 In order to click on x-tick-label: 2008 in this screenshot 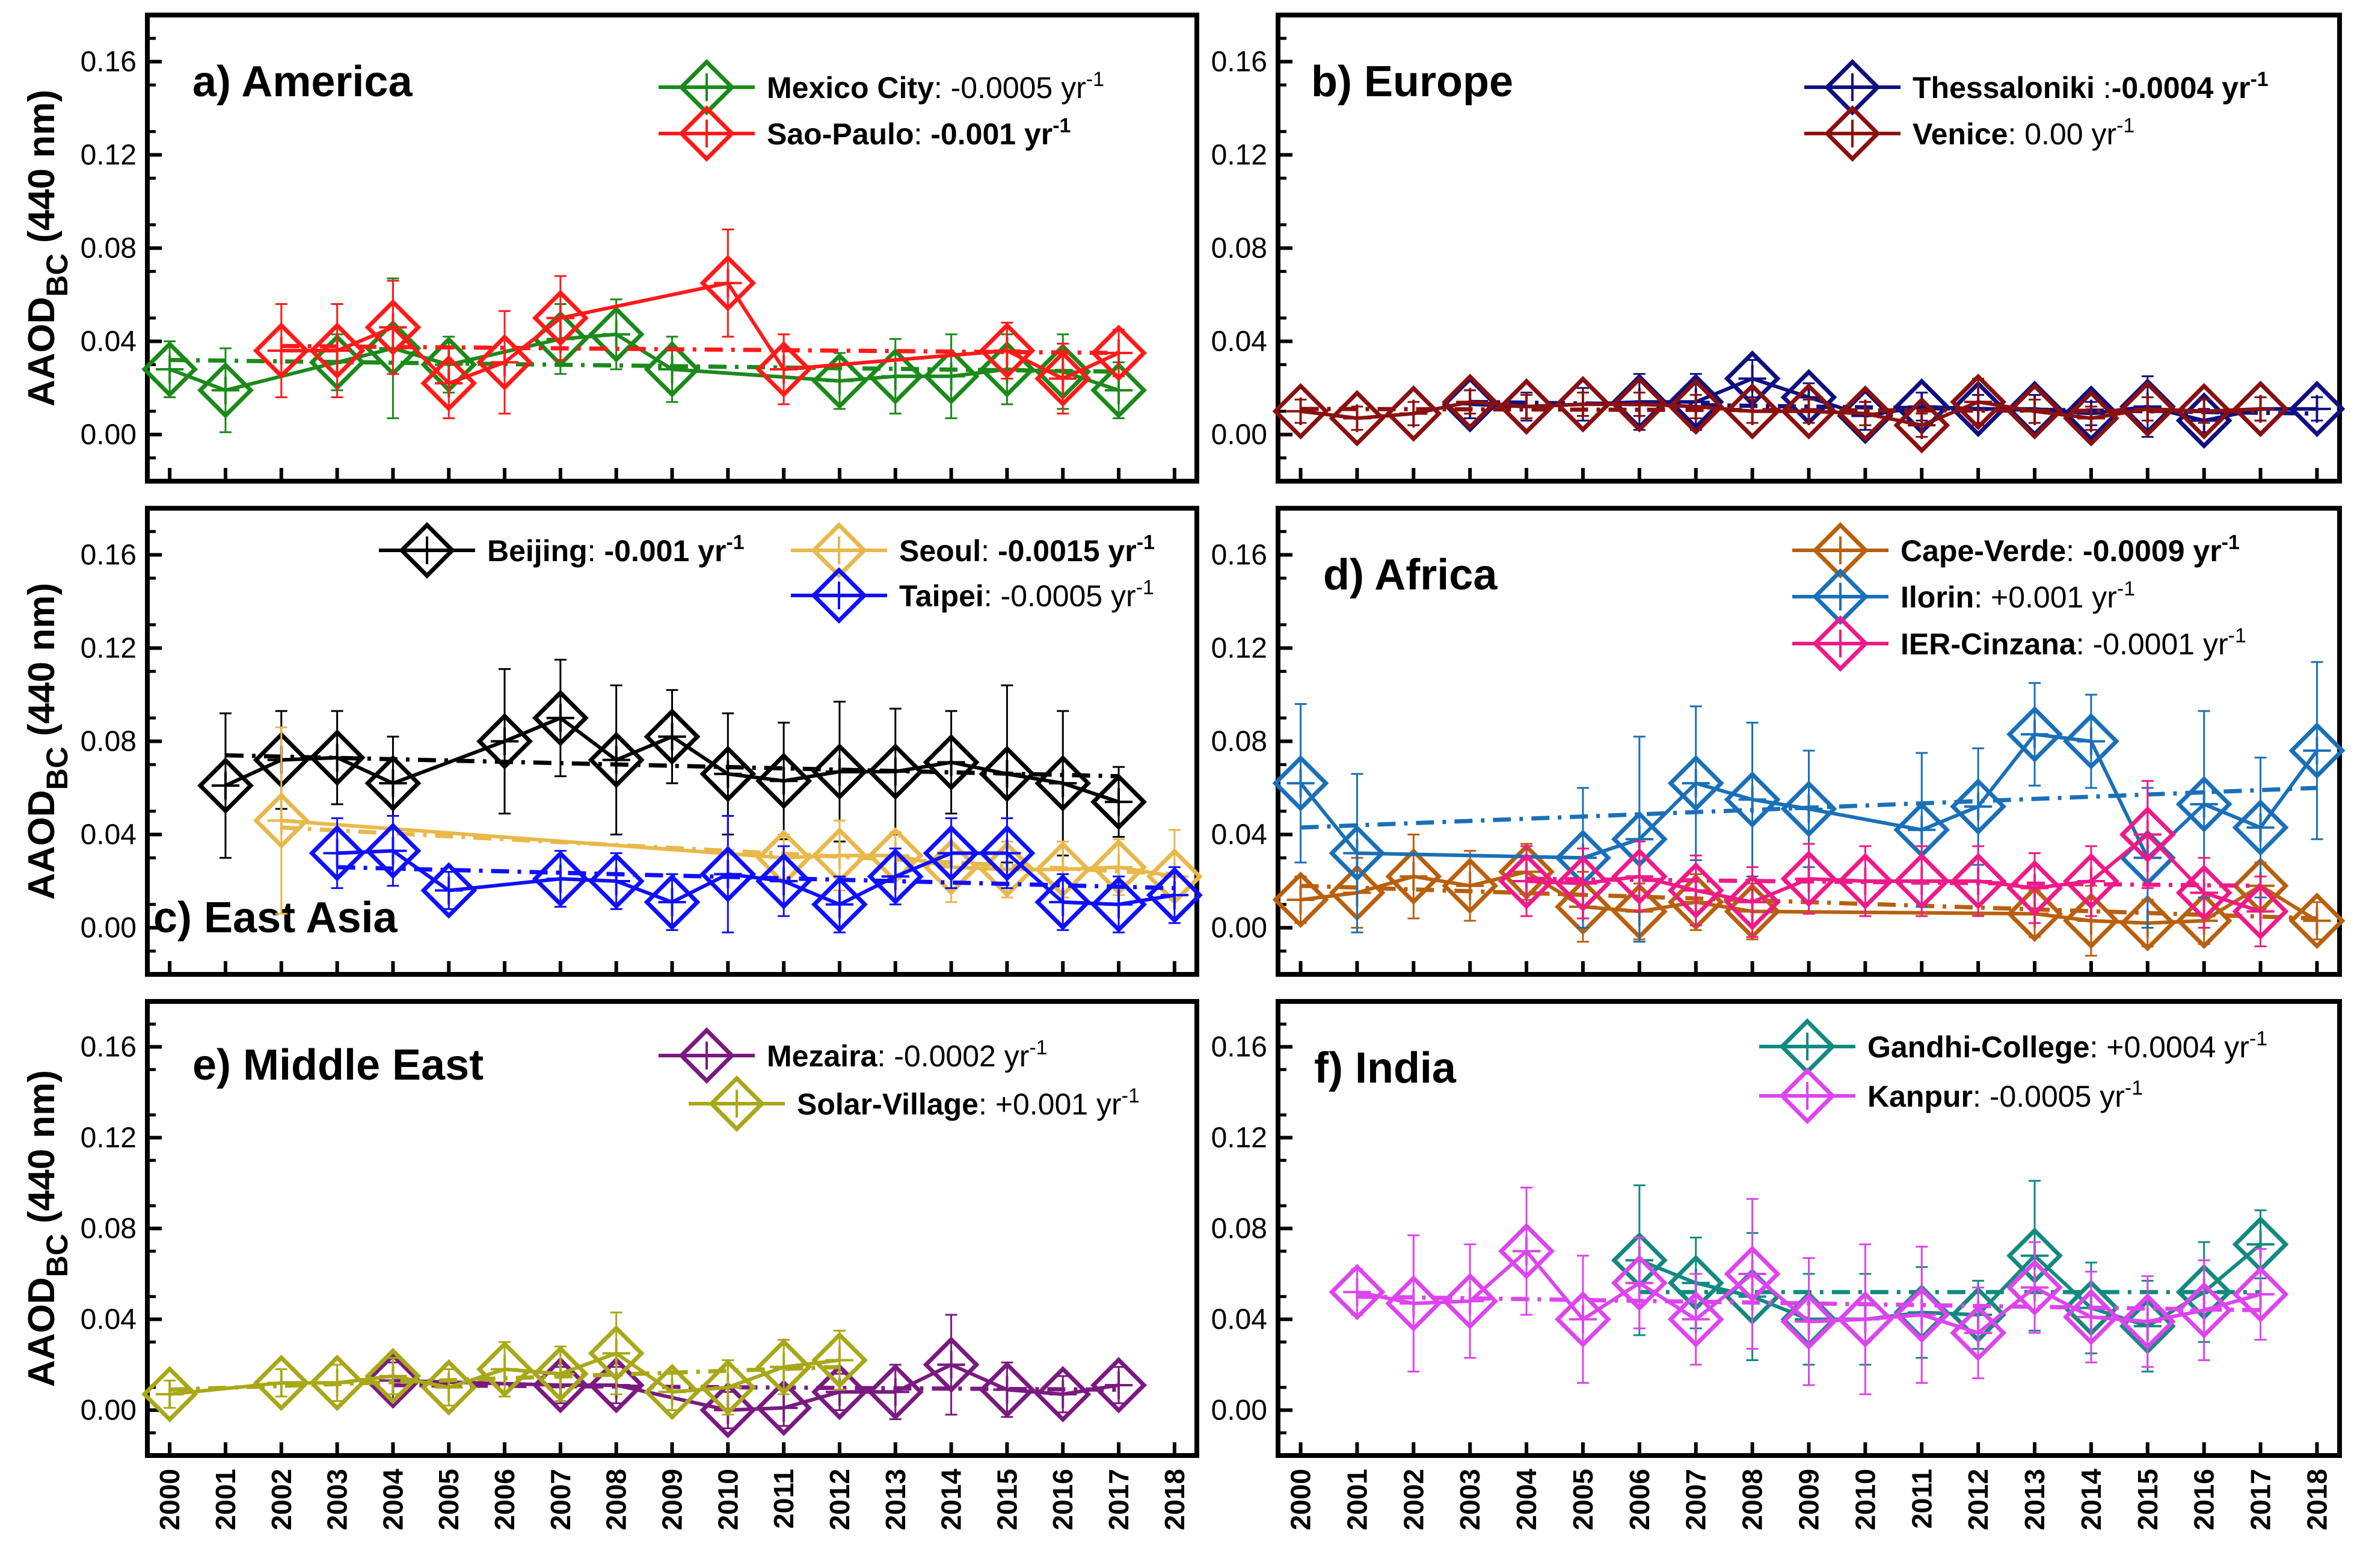, I will do `click(1752, 1499)`.